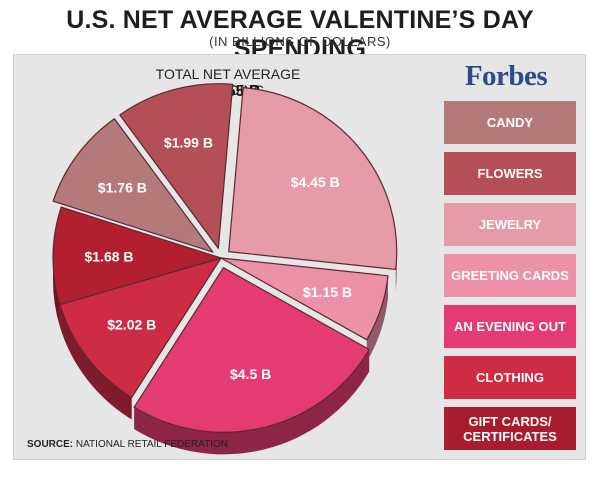  Describe the element at coordinates (131, 324) in the screenshot. I see `pie-slice-label-clothing: $2.02 B` at that location.